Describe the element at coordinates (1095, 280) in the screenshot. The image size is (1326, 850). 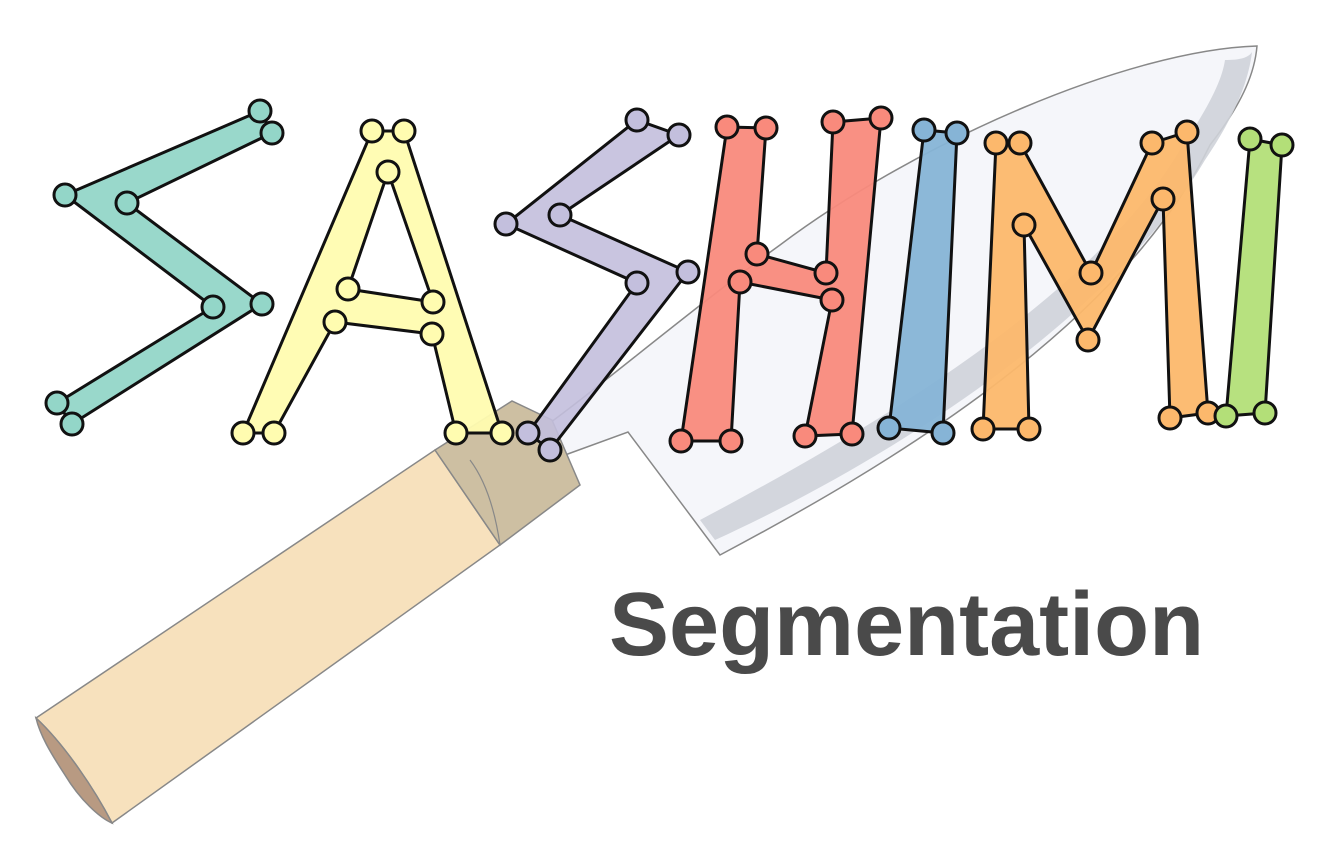
I see `letter-m` at that location.